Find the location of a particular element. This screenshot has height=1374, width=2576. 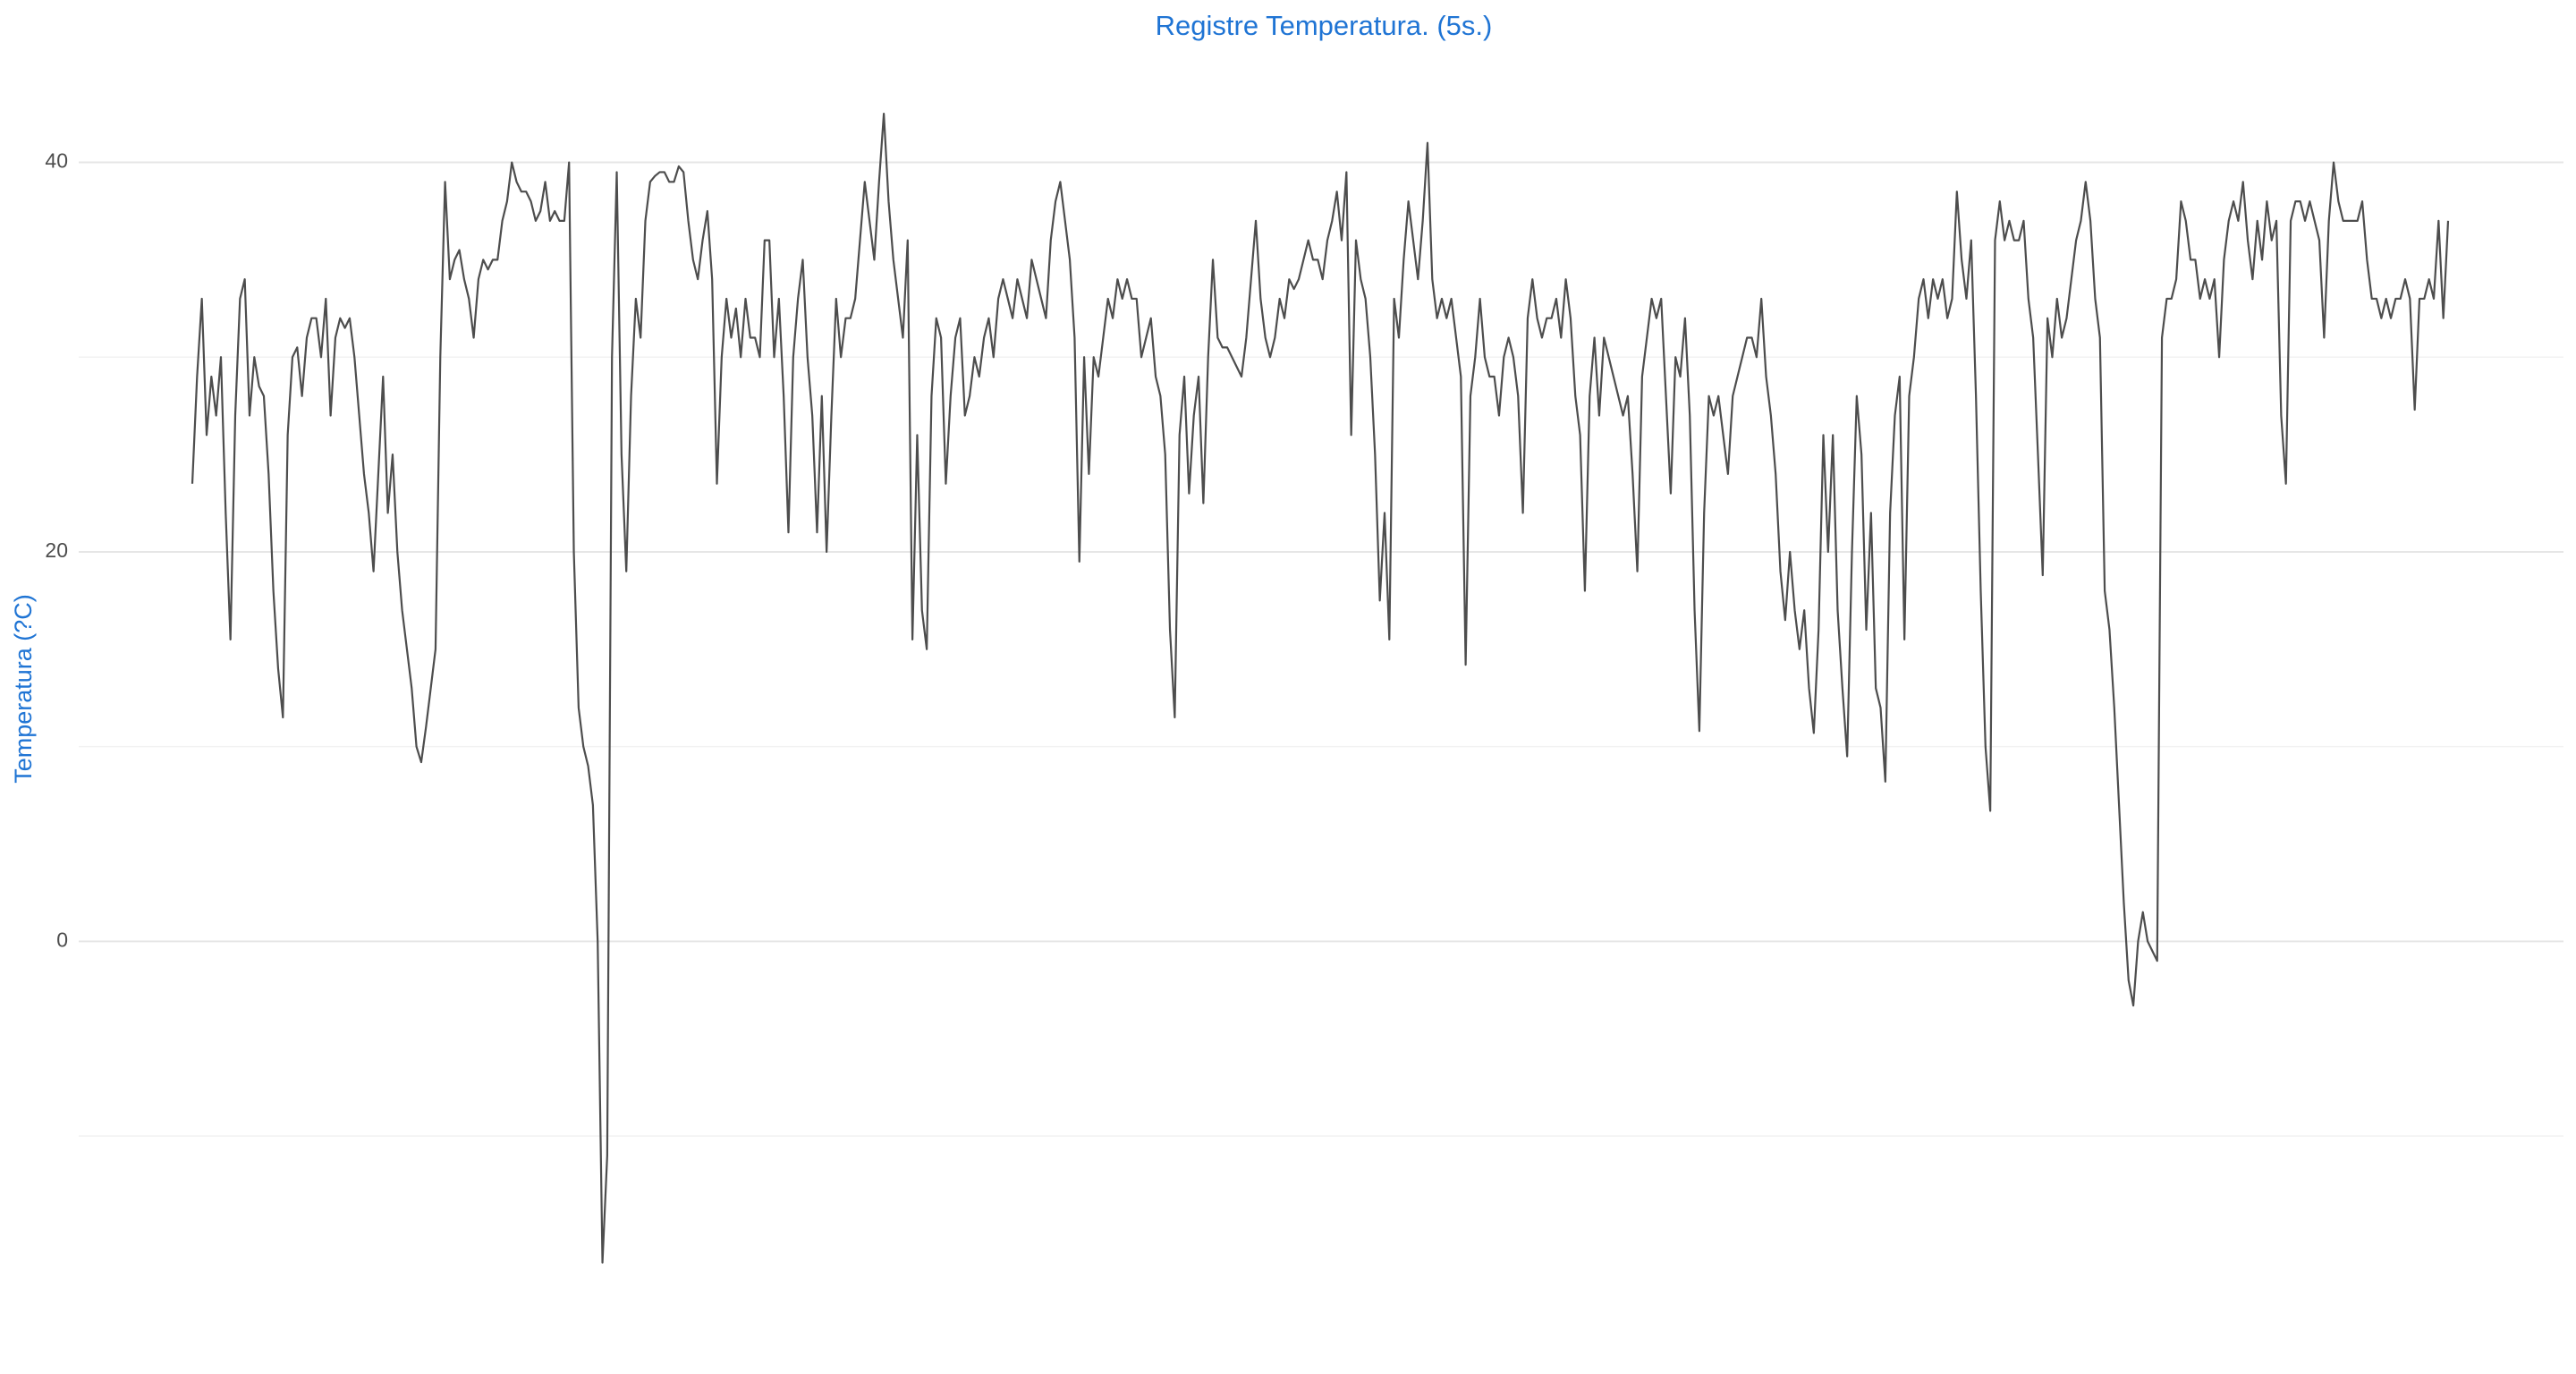

y-tick-label: 20 is located at coordinates (56, 550).